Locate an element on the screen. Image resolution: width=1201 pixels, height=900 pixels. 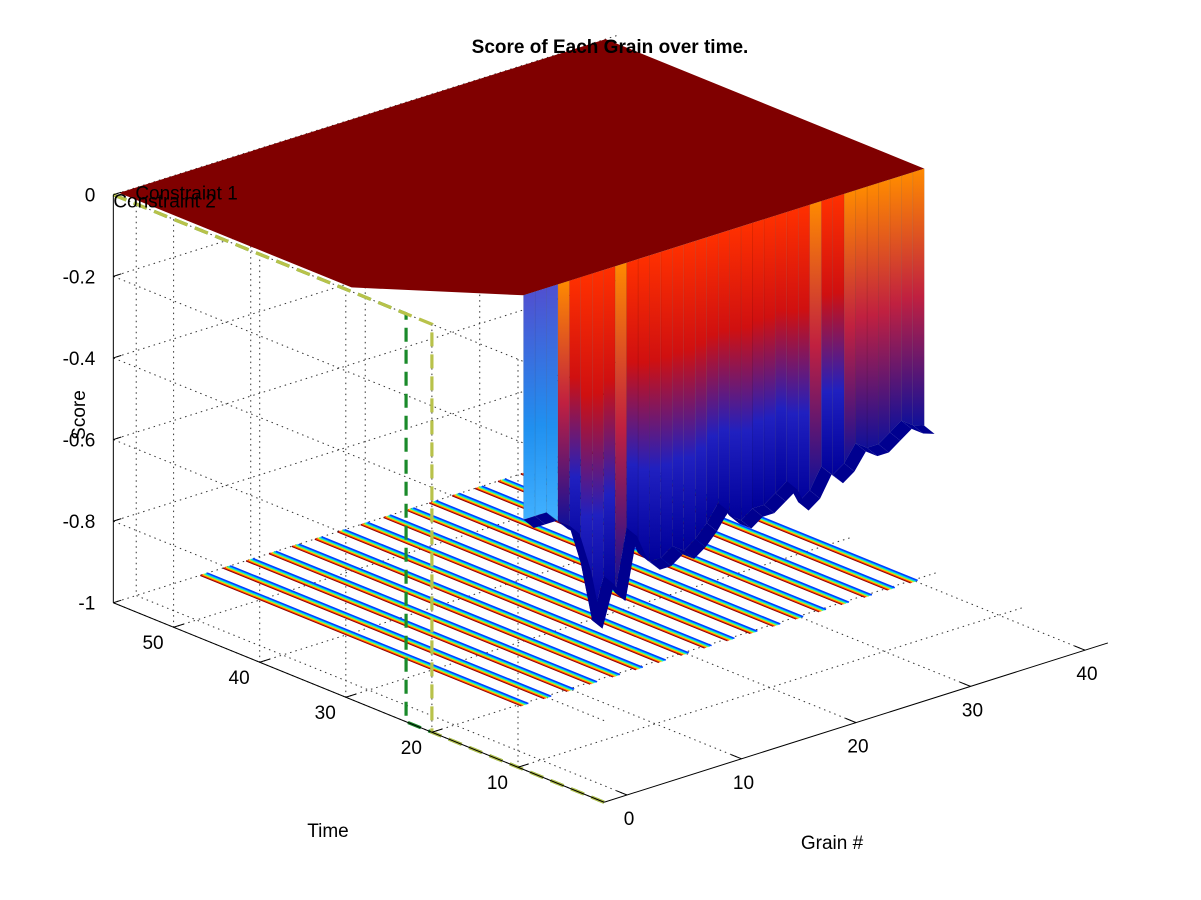
z-axis-label: Score is located at coordinates (79, 415).